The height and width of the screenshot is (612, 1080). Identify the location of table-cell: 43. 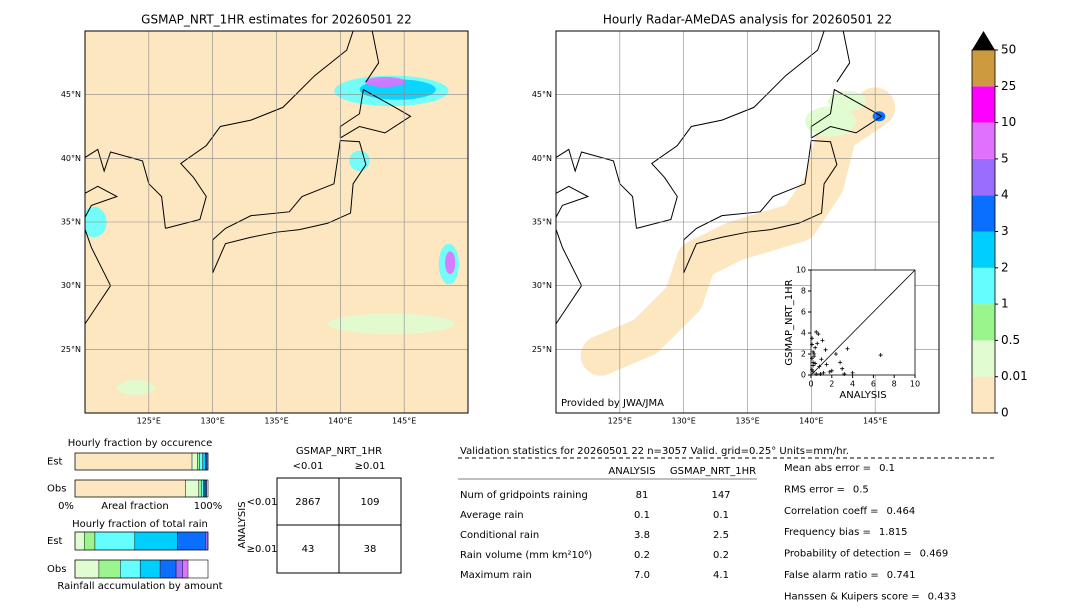
(308, 549).